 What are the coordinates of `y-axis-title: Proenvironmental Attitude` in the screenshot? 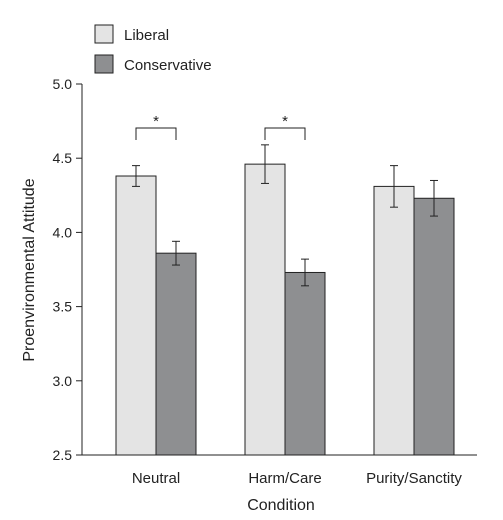 It's located at (29, 269).